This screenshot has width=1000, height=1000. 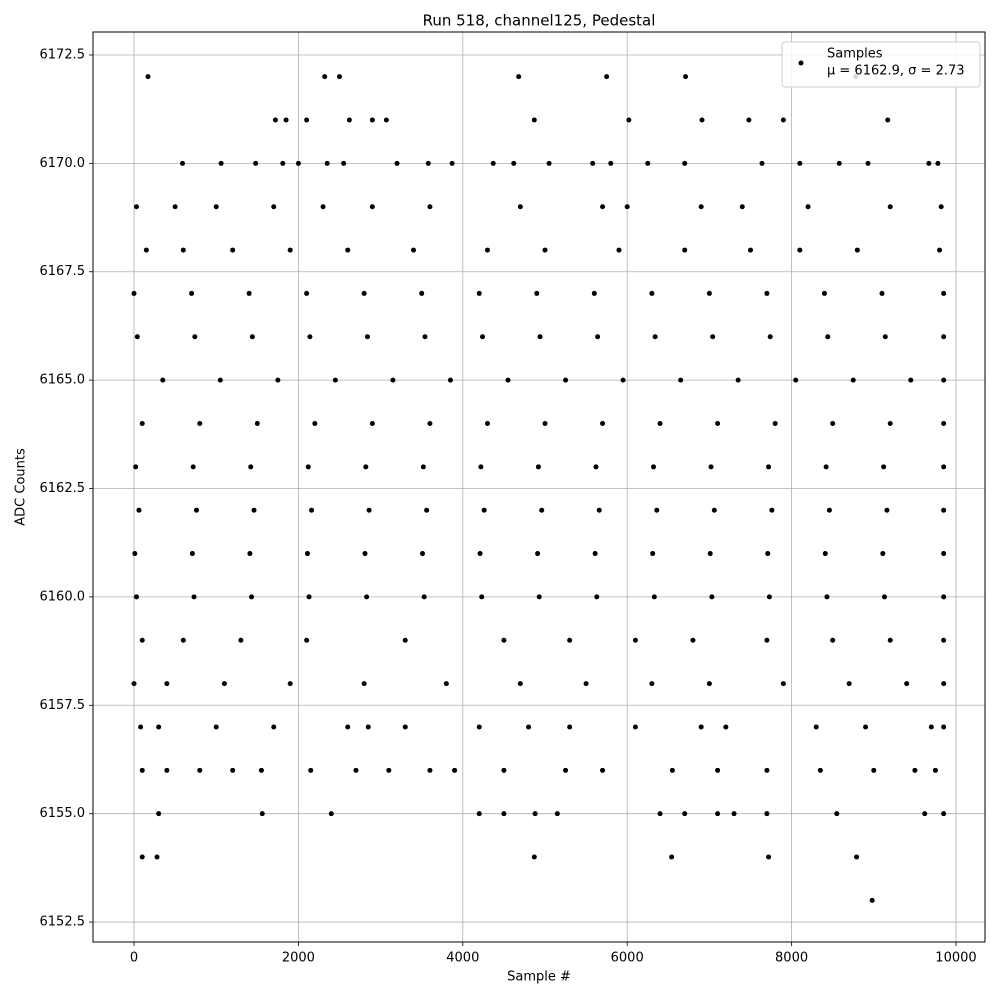 What do you see at coordinates (791, 958) in the screenshot?
I see `x-tick-label: 8000` at bounding box center [791, 958].